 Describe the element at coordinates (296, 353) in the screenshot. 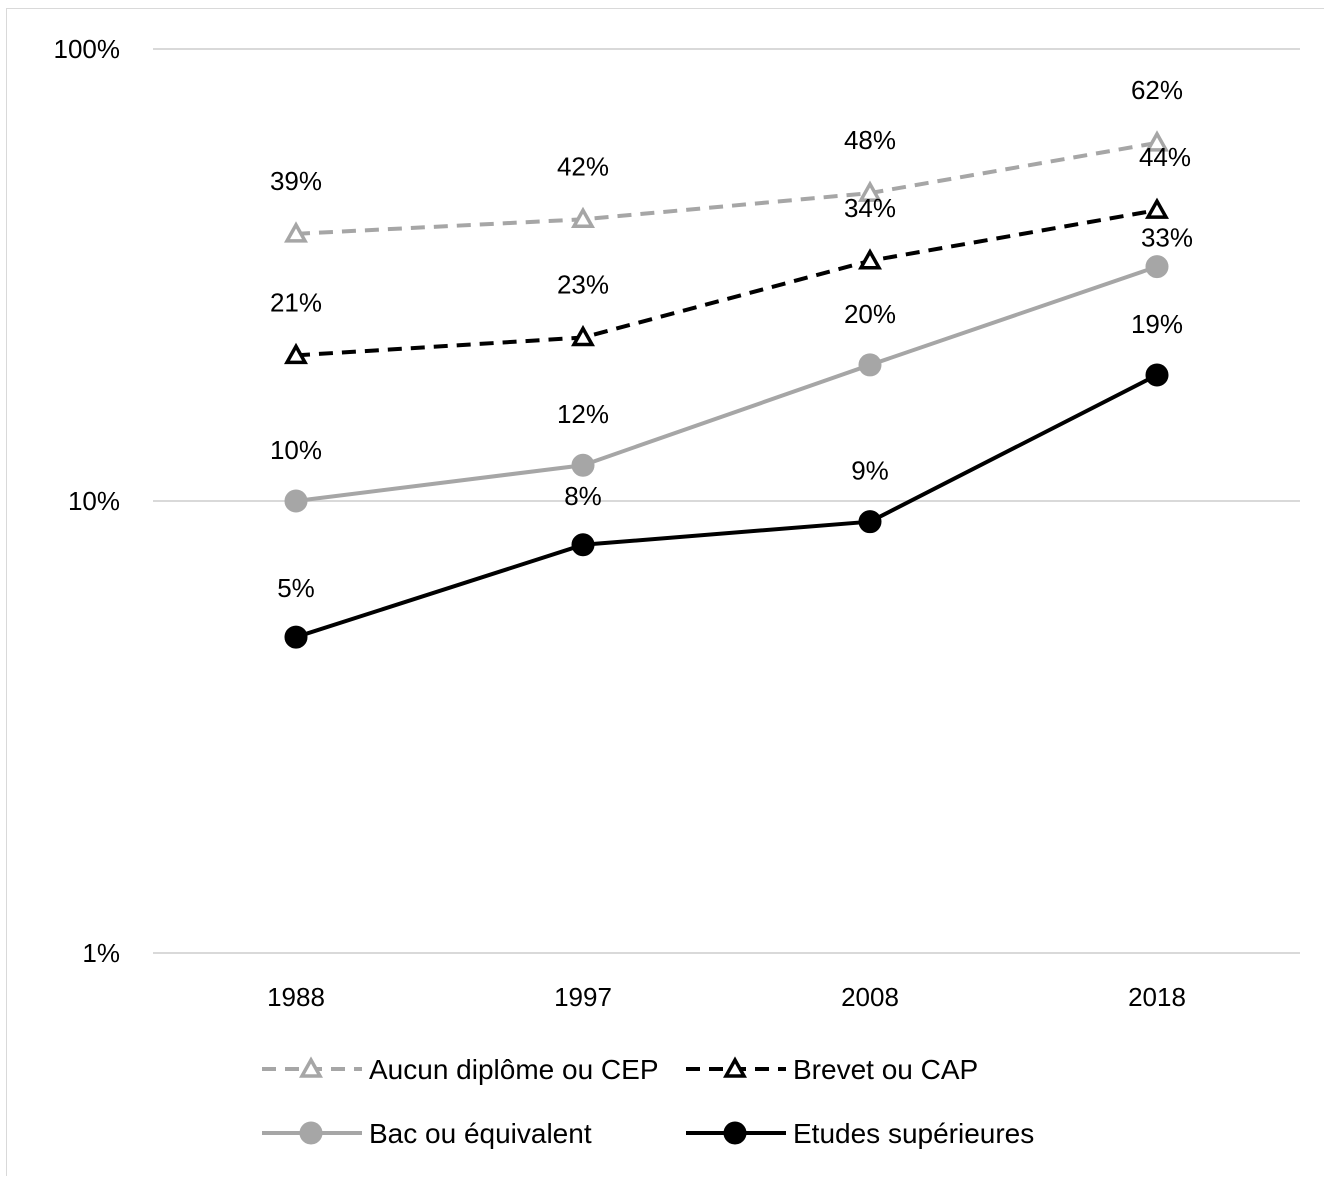

I see `point-brevet-ou-cap-1988` at that location.